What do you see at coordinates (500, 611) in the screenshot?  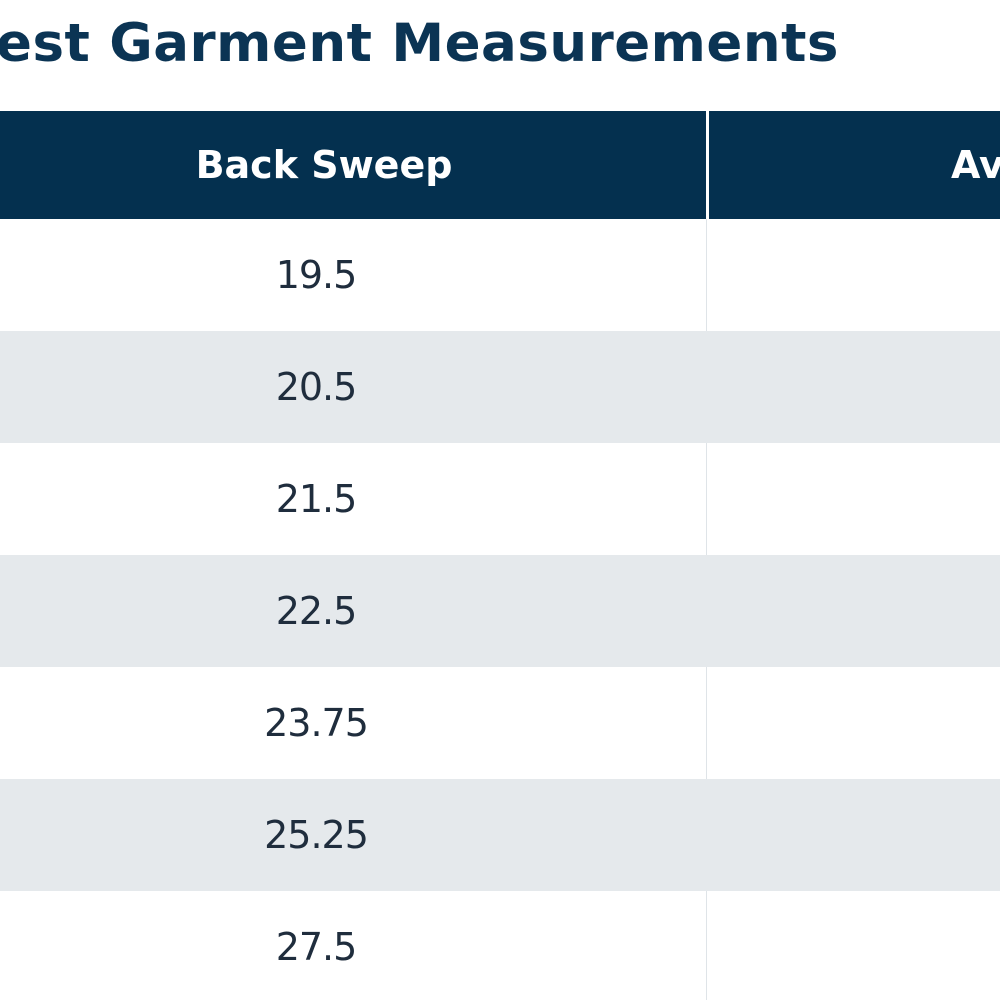 I see `table-row: 22.5` at bounding box center [500, 611].